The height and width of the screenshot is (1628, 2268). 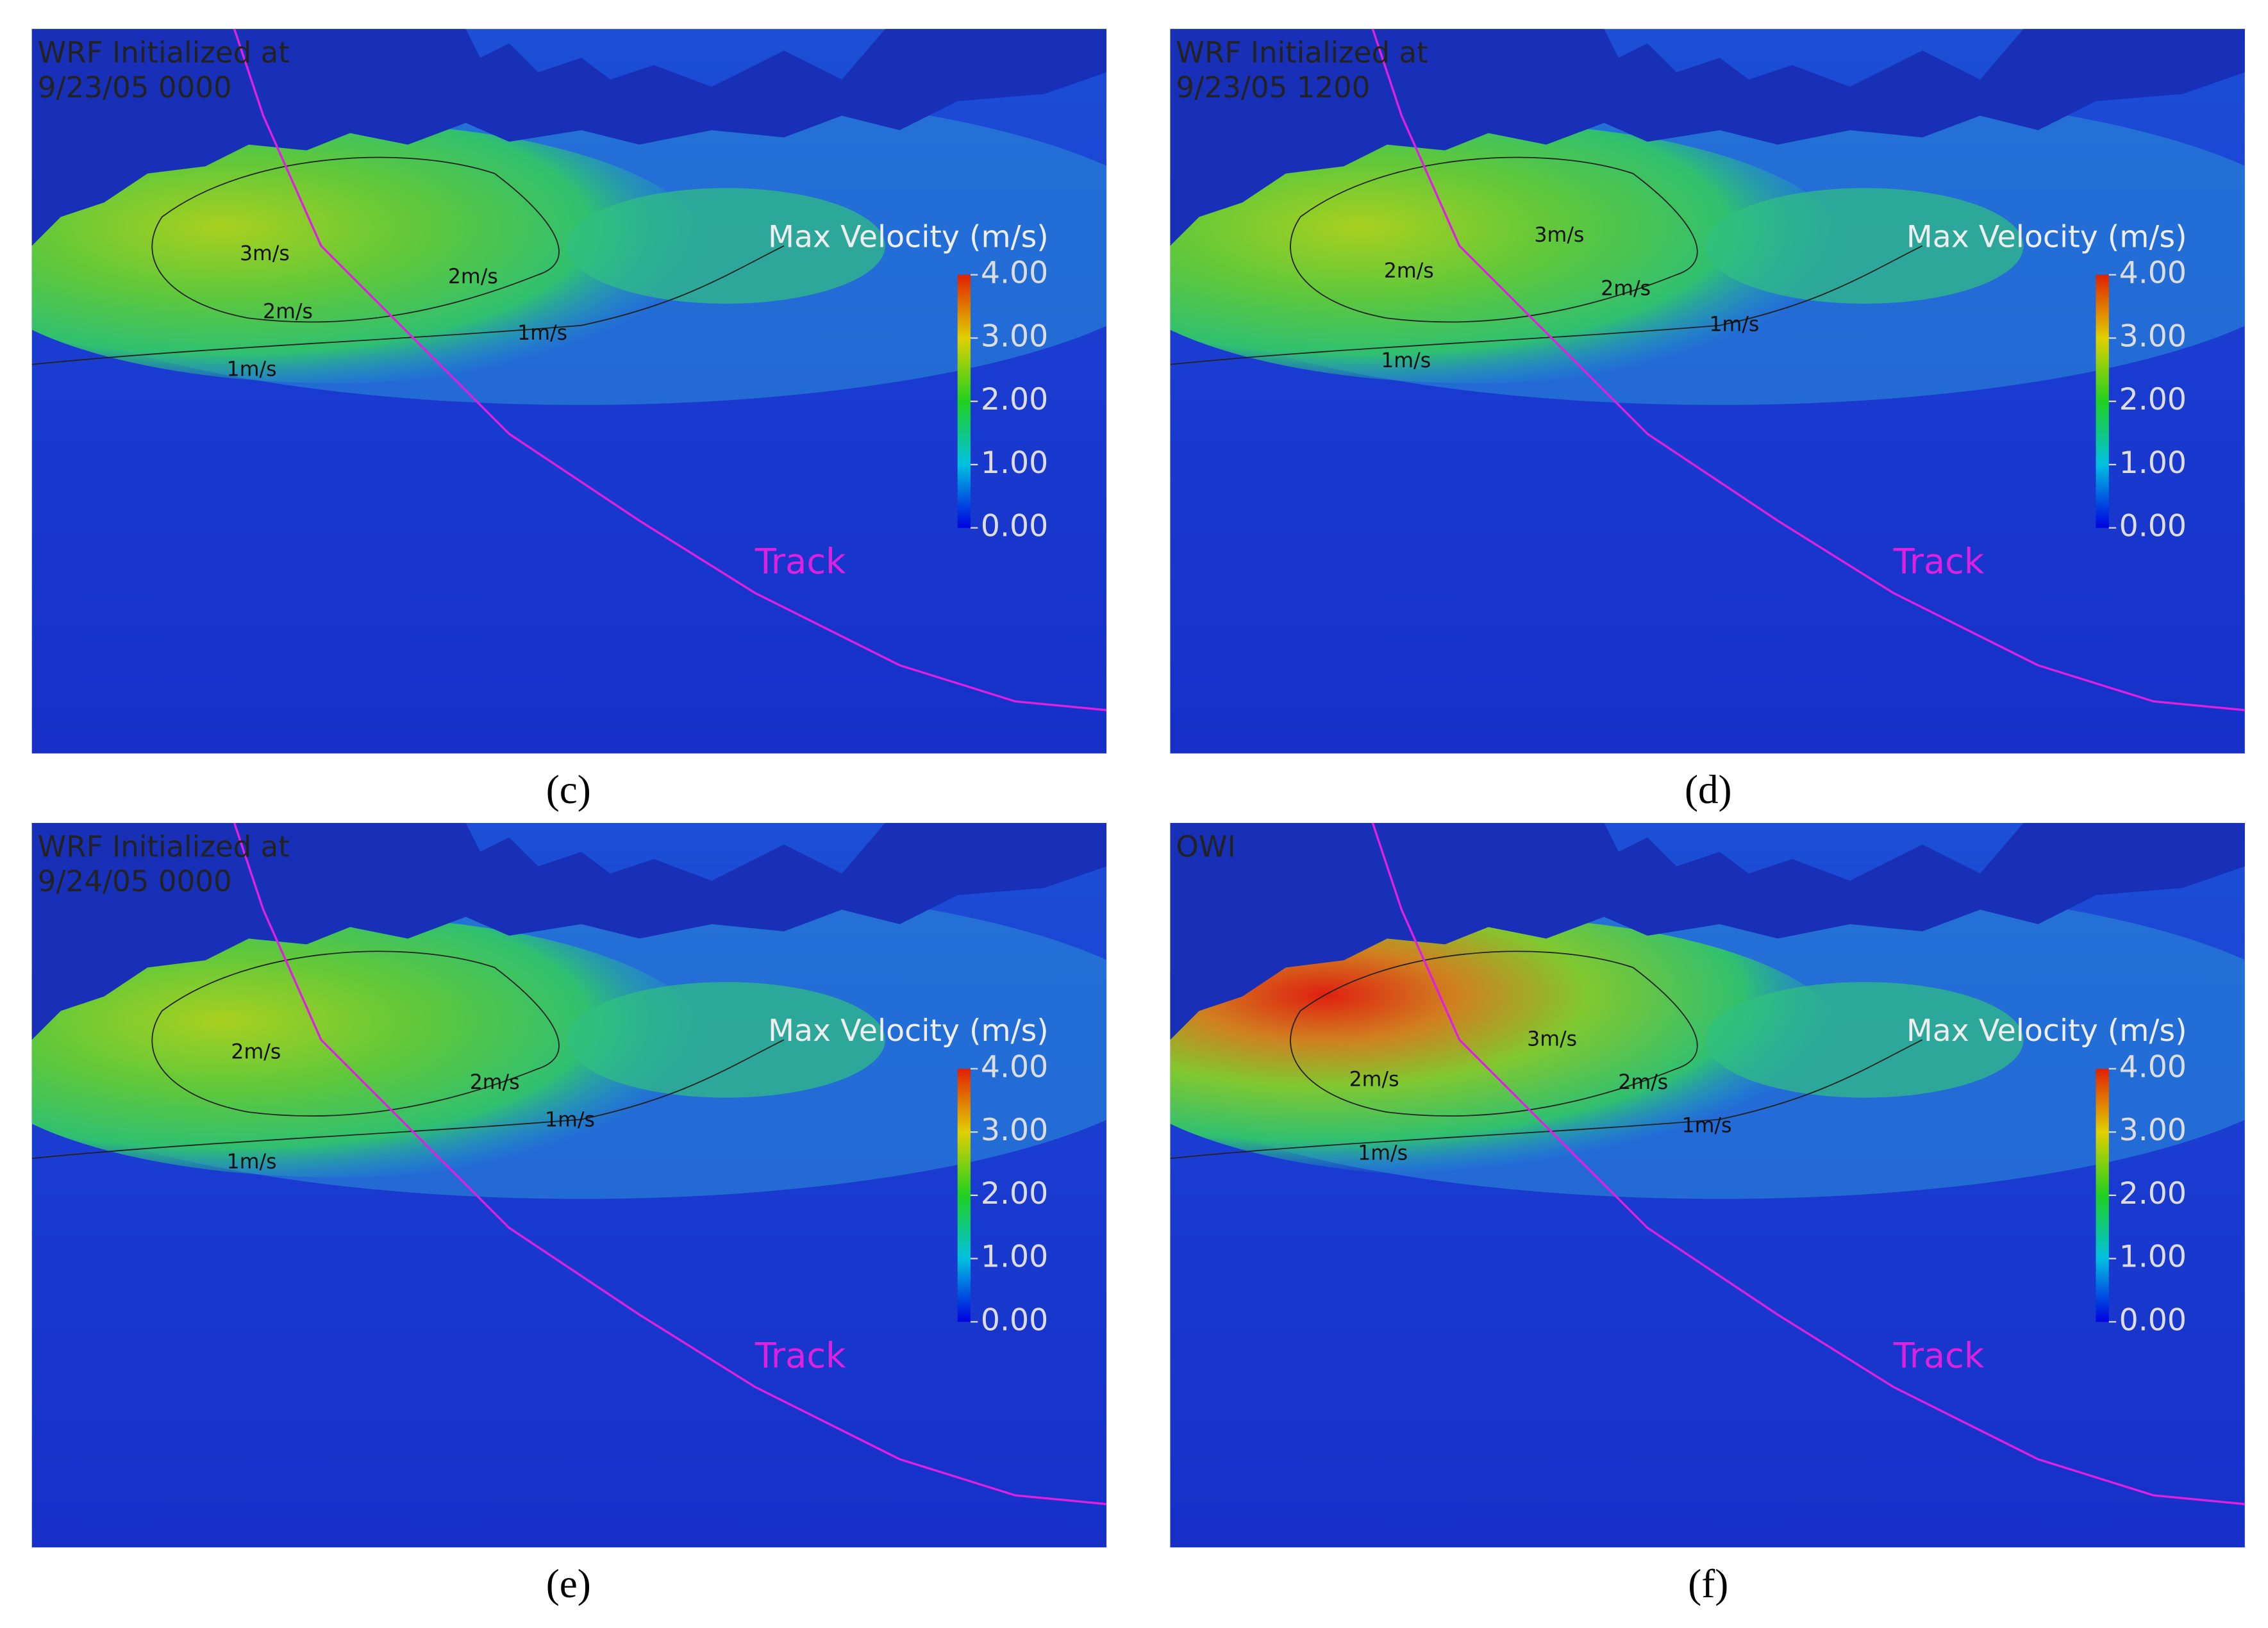 I want to click on header-text: 9/23/05 0000, so click(x=135, y=87).